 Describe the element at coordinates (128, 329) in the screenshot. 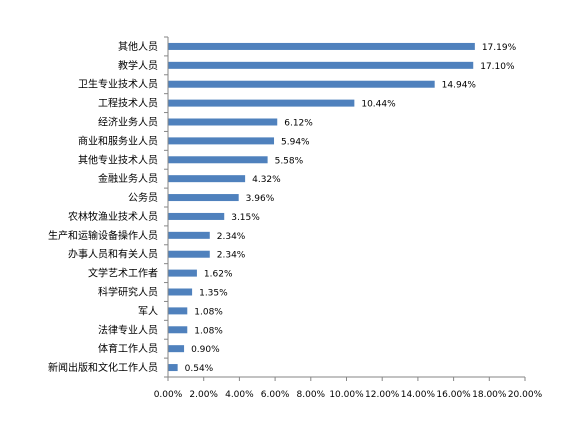

I see `category-label: 法律专业人员` at that location.